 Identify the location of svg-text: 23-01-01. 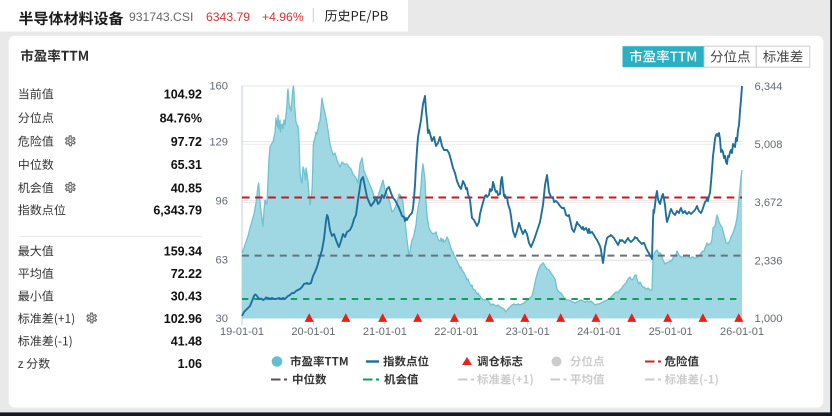
(528, 332).